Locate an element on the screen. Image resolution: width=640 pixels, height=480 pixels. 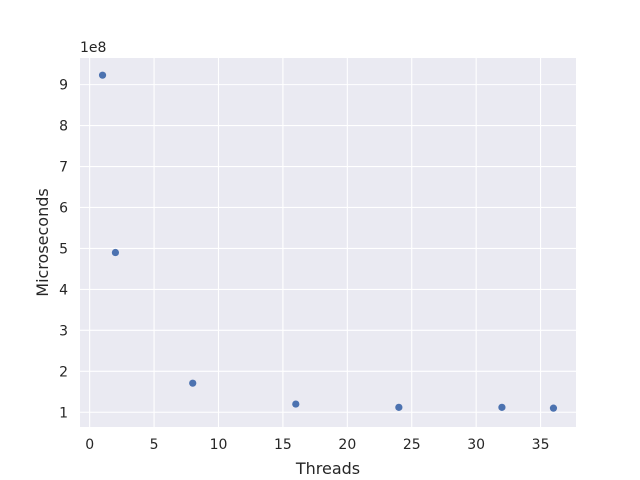
y-tick-label: 7 is located at coordinates (63, 168).